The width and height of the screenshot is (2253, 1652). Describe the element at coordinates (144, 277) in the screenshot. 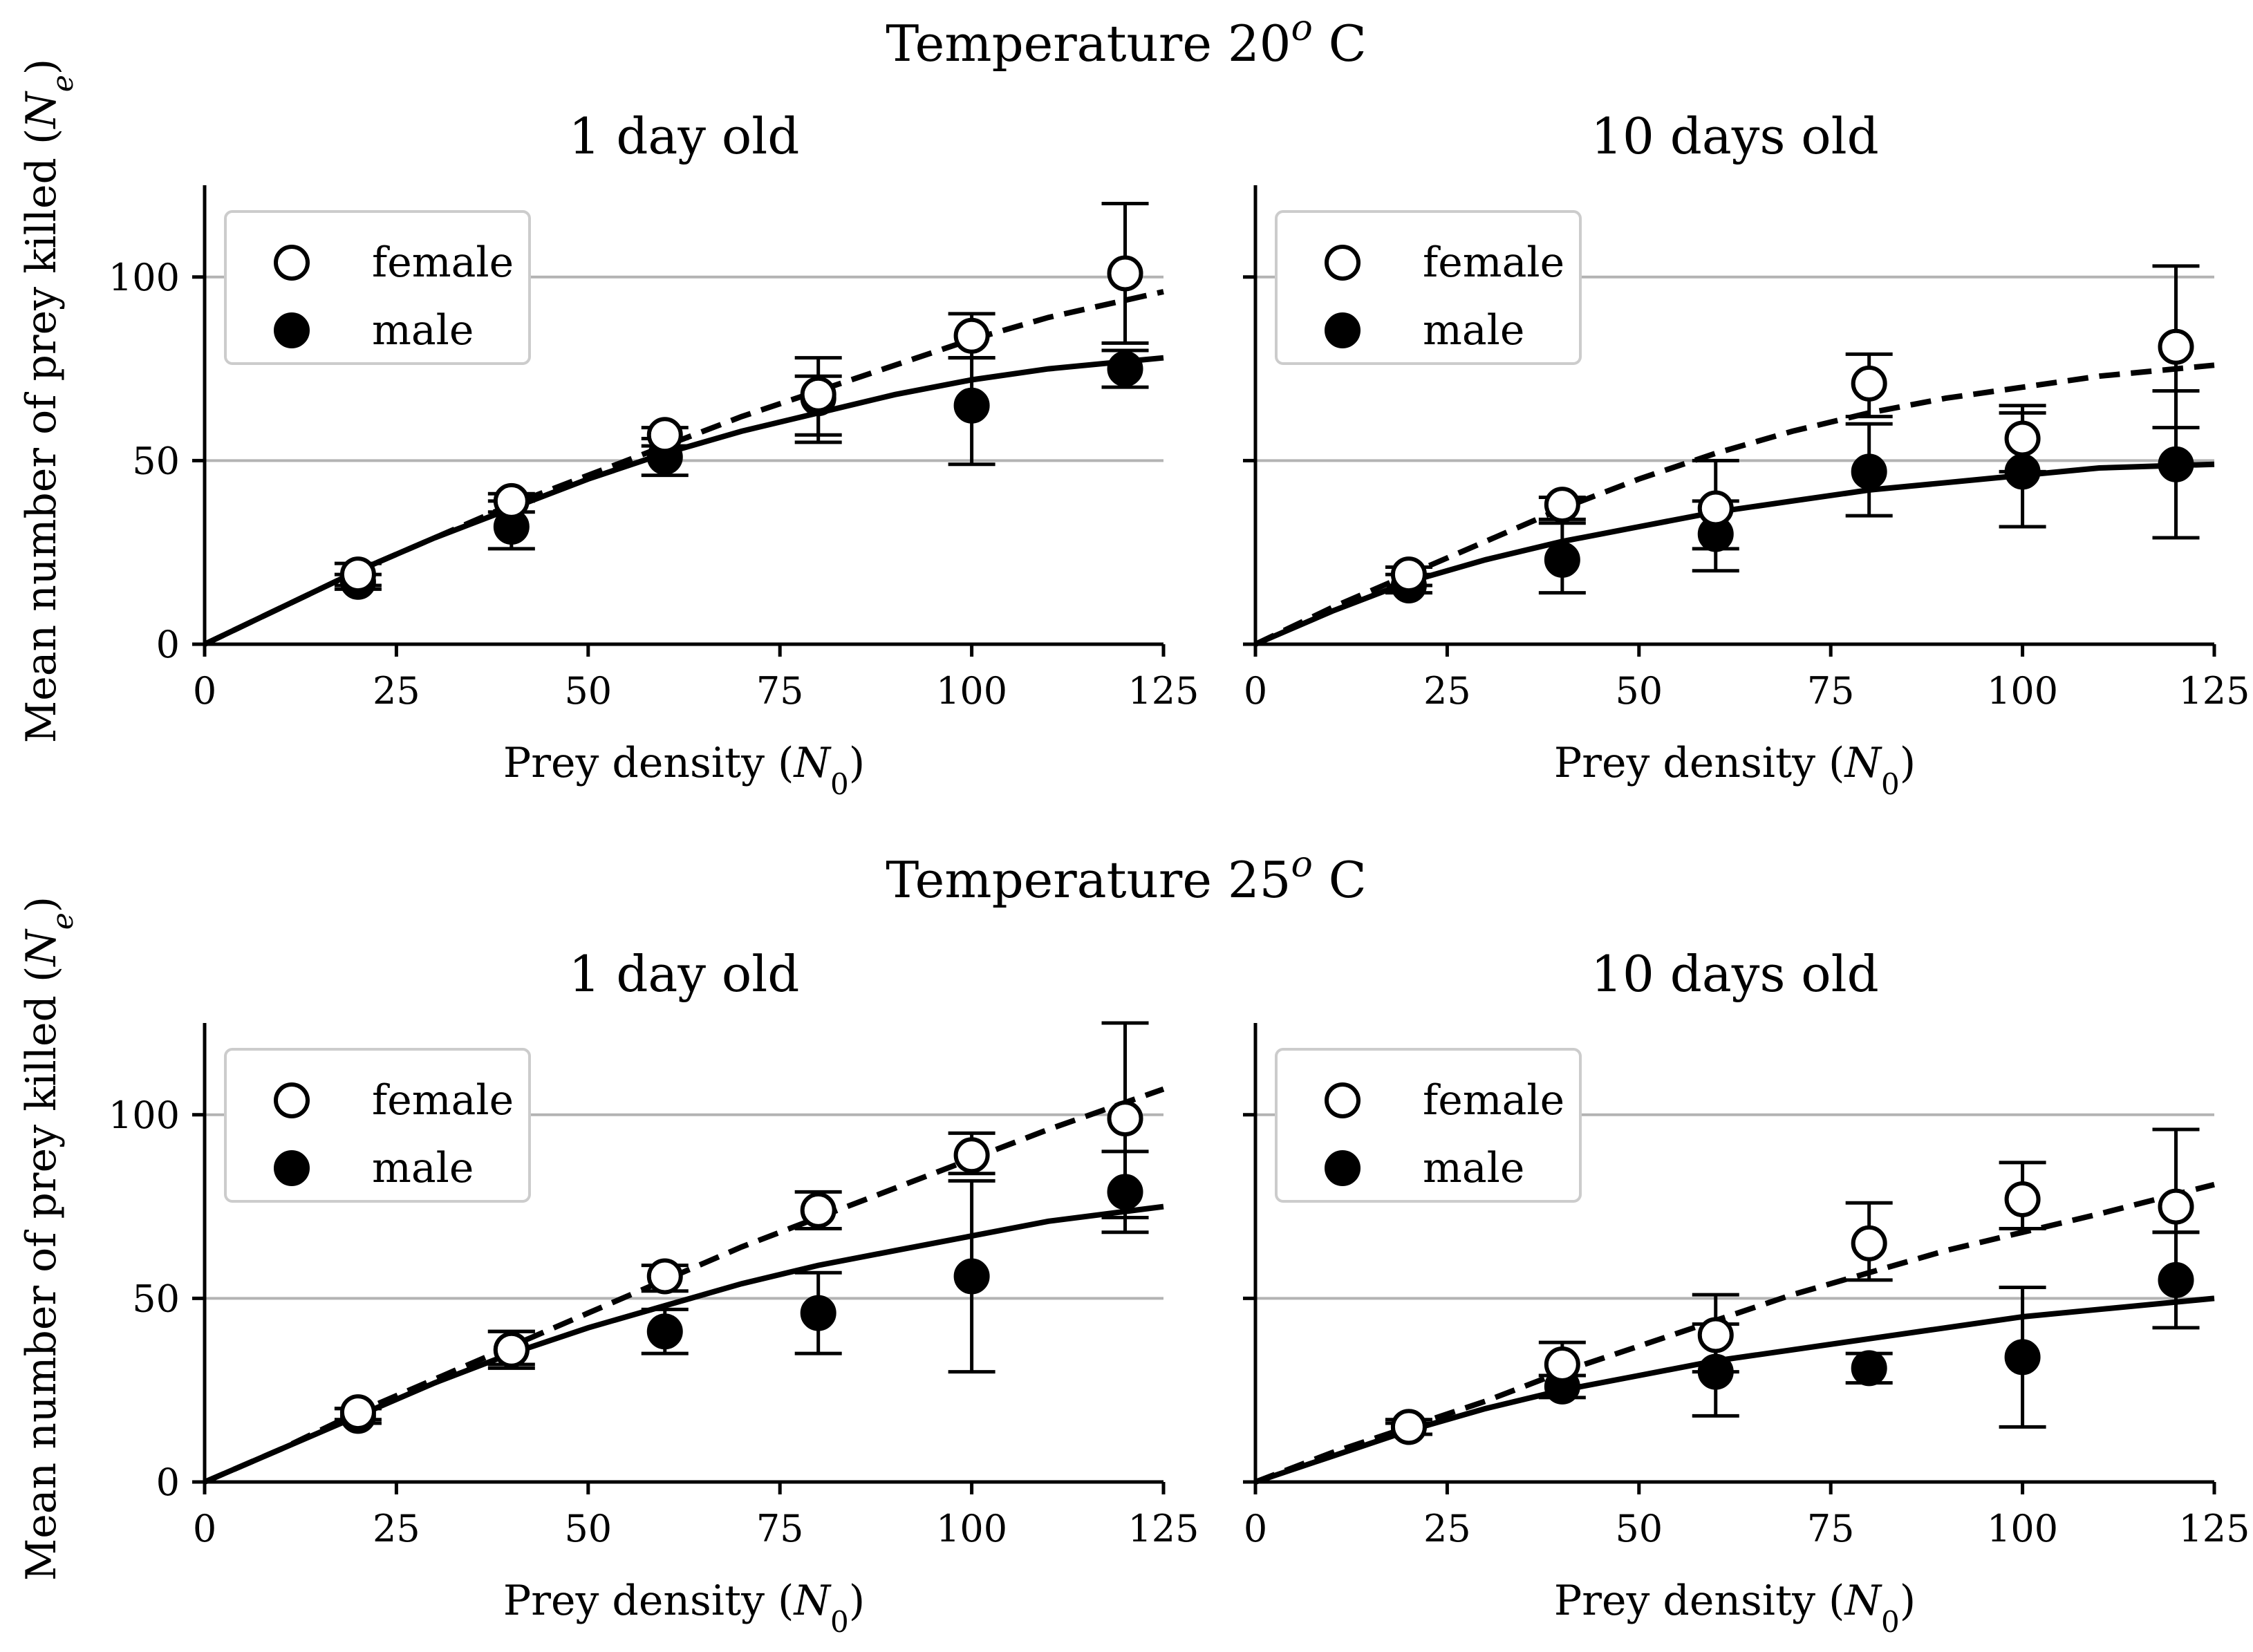

I see `y-tick-label: 100` at that location.